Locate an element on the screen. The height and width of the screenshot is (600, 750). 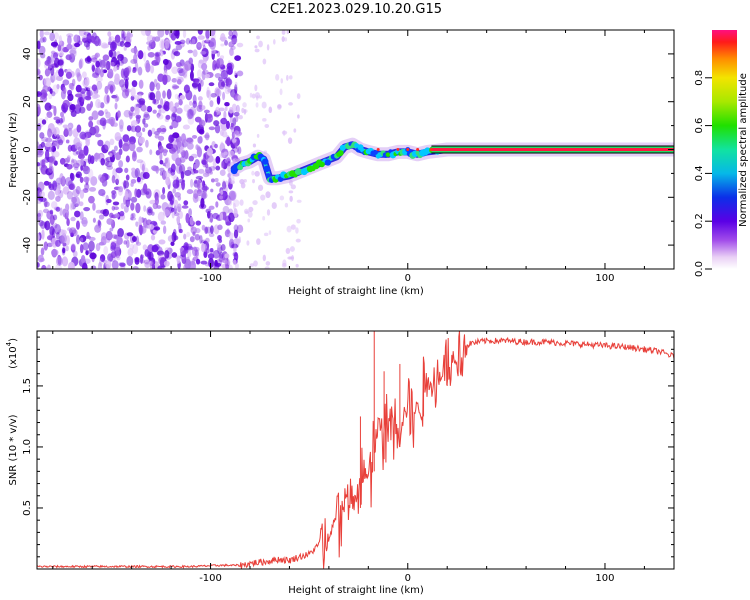
y-tick-label: 0.5 is located at coordinates (27, 508).